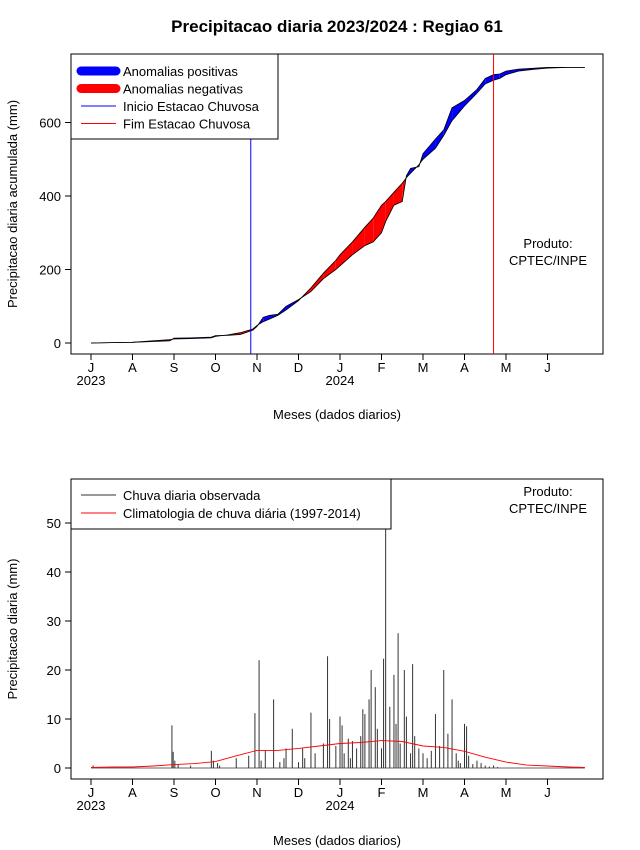  What do you see at coordinates (191, 106) in the screenshot?
I see `legend-entry: Inicio Estacao Chuvosa` at bounding box center [191, 106].